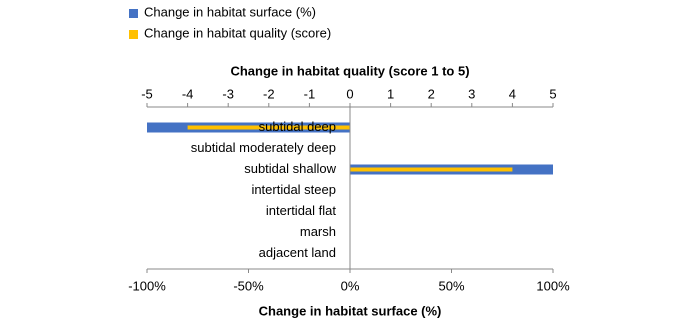  What do you see at coordinates (237, 32) in the screenshot?
I see `legend-label: Change in habitat quality (score)` at bounding box center [237, 32].